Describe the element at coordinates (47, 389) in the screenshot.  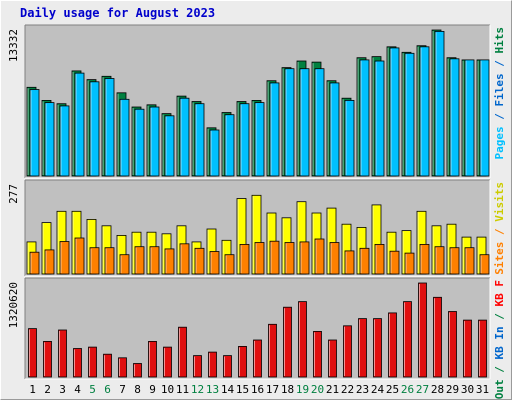
I see `day-label-2: 2` at that location.